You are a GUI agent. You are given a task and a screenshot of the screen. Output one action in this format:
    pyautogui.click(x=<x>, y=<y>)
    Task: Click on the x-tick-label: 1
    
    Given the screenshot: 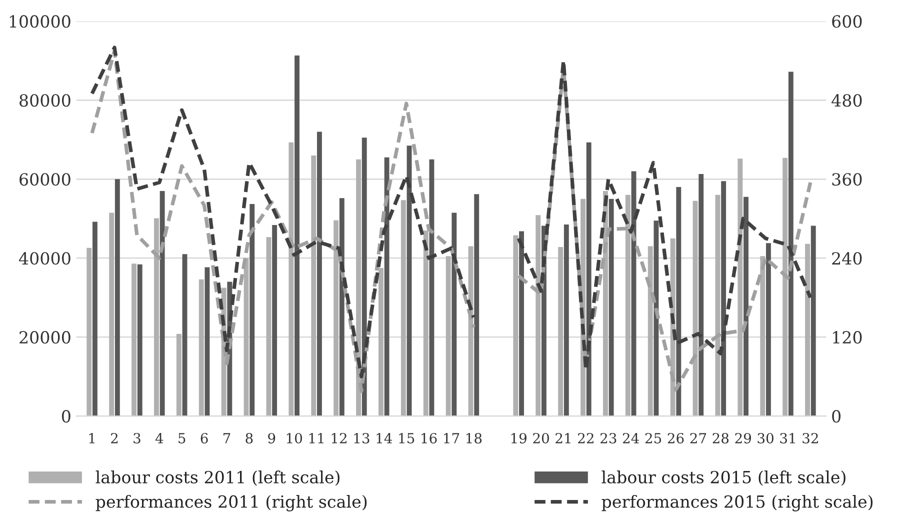 What is the action you would take?
    pyautogui.click(x=91, y=438)
    